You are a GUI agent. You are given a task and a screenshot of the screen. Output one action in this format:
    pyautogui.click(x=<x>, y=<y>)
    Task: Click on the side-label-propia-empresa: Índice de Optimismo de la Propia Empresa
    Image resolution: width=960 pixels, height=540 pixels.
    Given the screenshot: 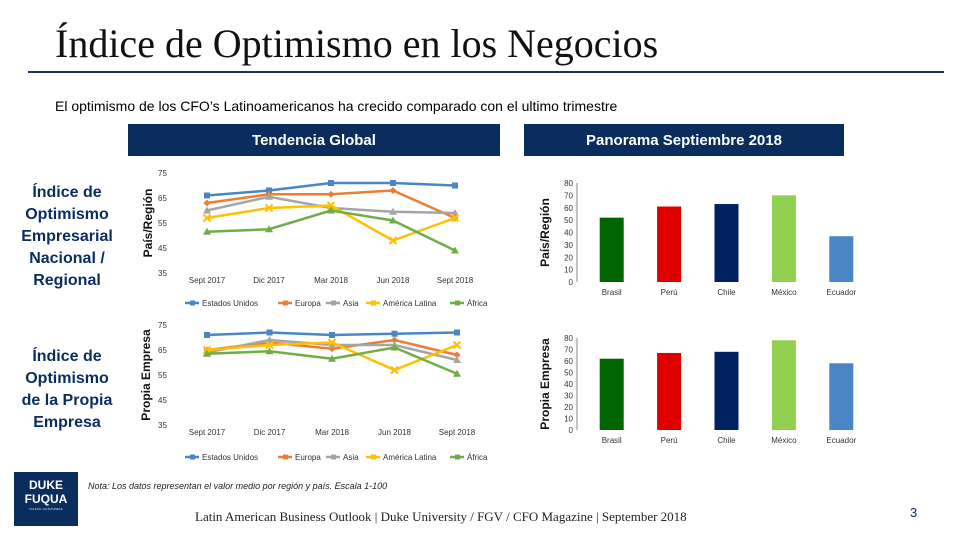 What is the action you would take?
    pyautogui.click(x=67, y=390)
    